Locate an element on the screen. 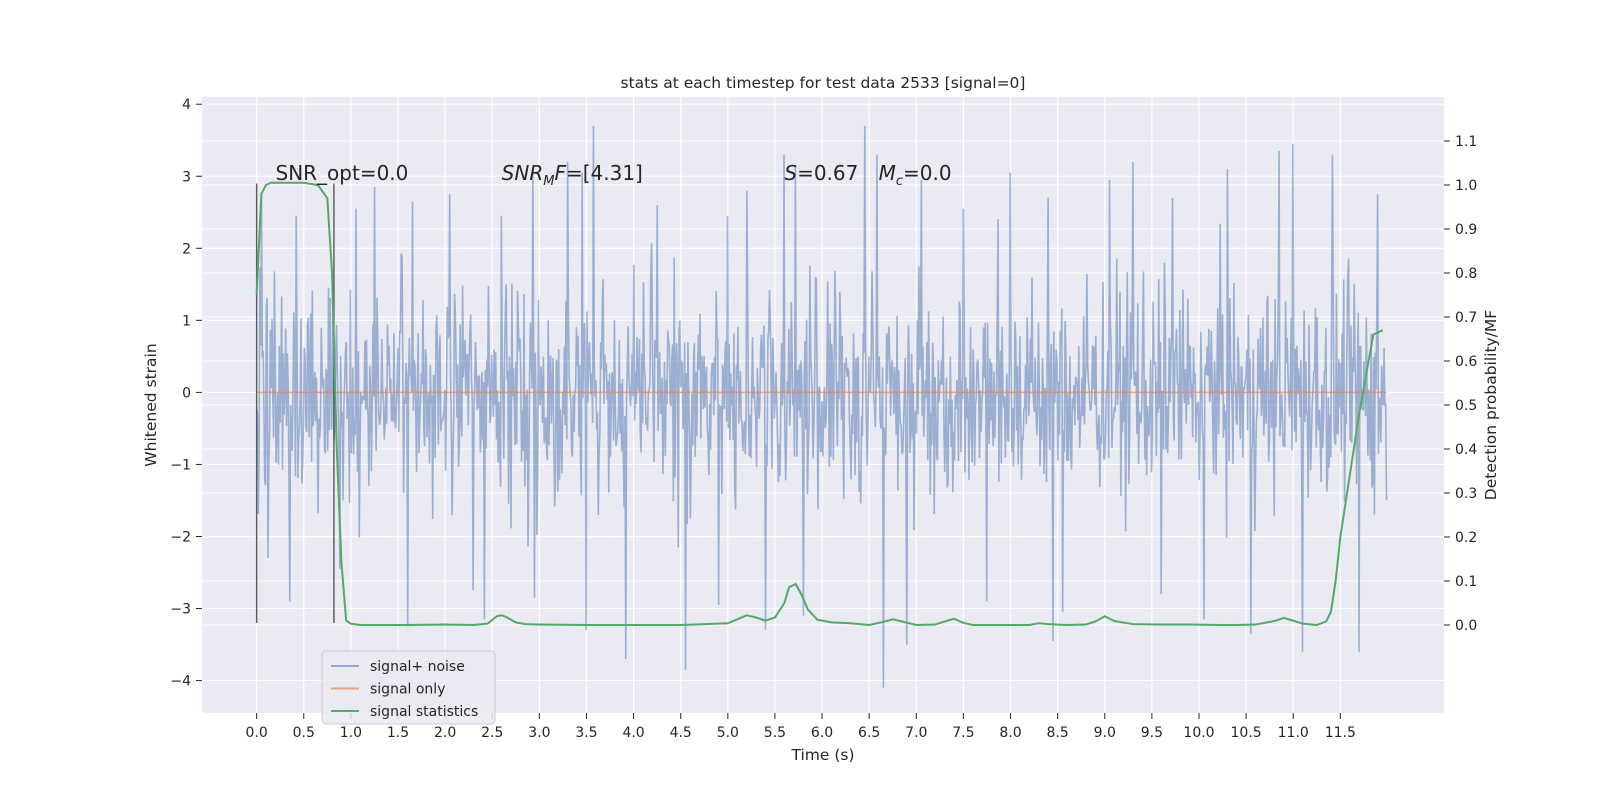 This screenshot has width=1600, height=804. x-tick-label: 0.0 is located at coordinates (257, 733).